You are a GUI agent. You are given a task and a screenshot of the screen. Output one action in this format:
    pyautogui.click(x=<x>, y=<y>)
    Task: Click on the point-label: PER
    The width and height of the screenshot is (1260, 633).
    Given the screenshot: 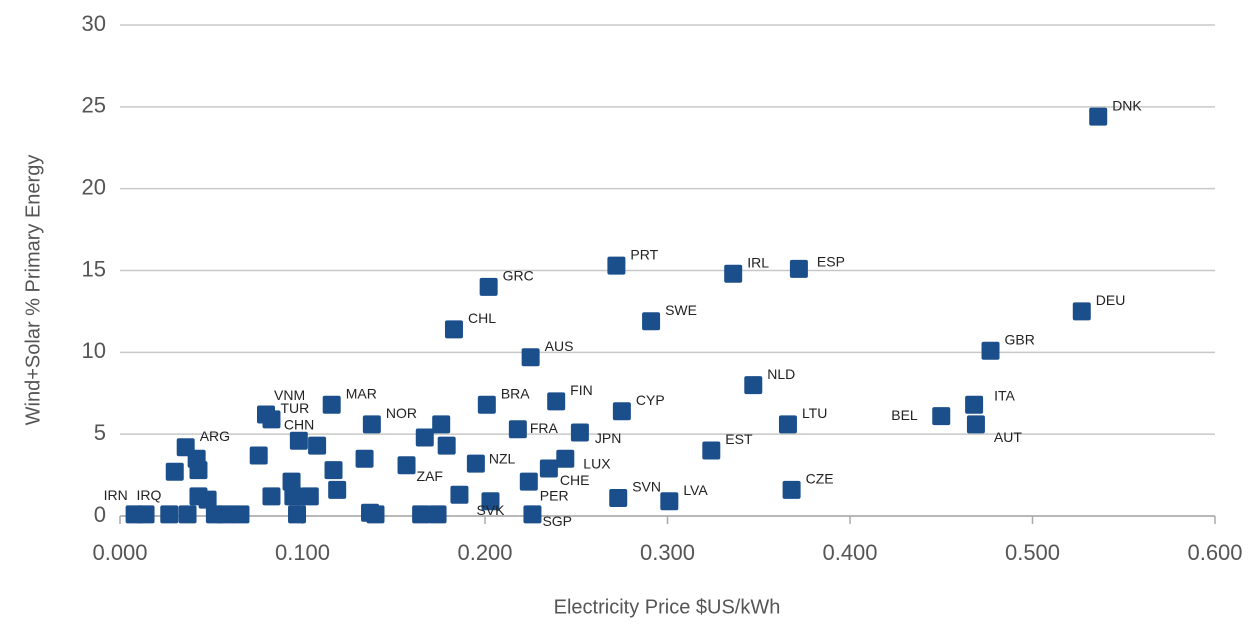 What is the action you would take?
    pyautogui.click(x=554, y=495)
    